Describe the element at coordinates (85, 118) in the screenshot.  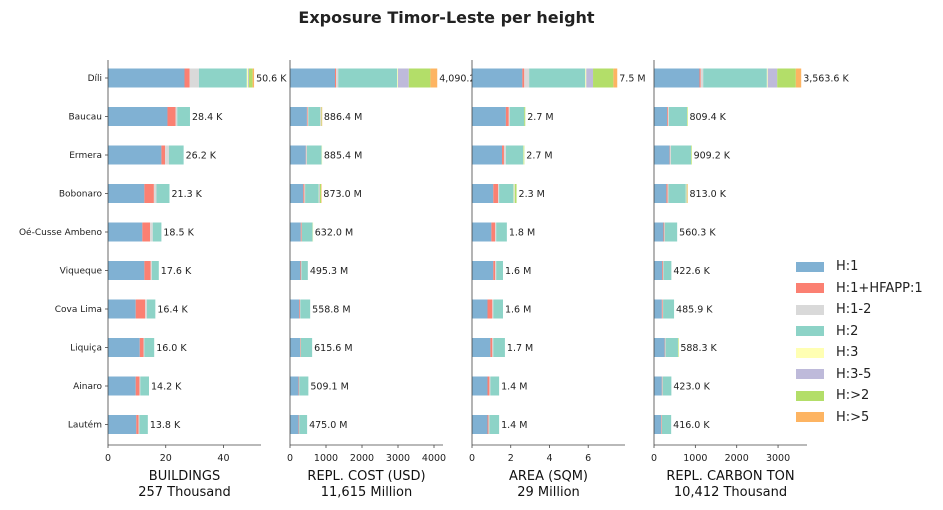
I see `category-label: Baucau` at that location.